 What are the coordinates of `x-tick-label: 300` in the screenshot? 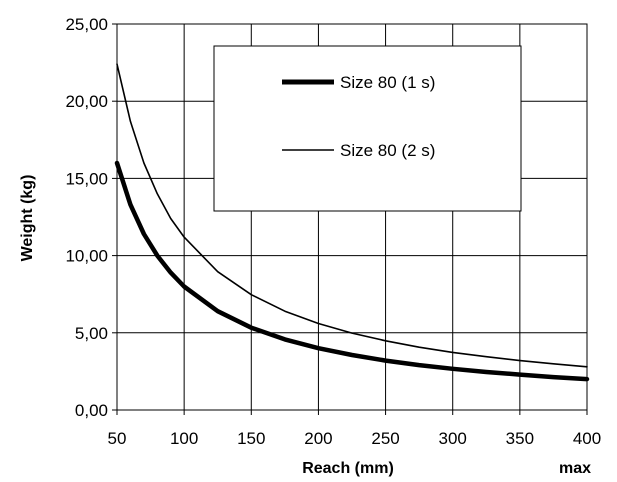 It's located at (453, 438).